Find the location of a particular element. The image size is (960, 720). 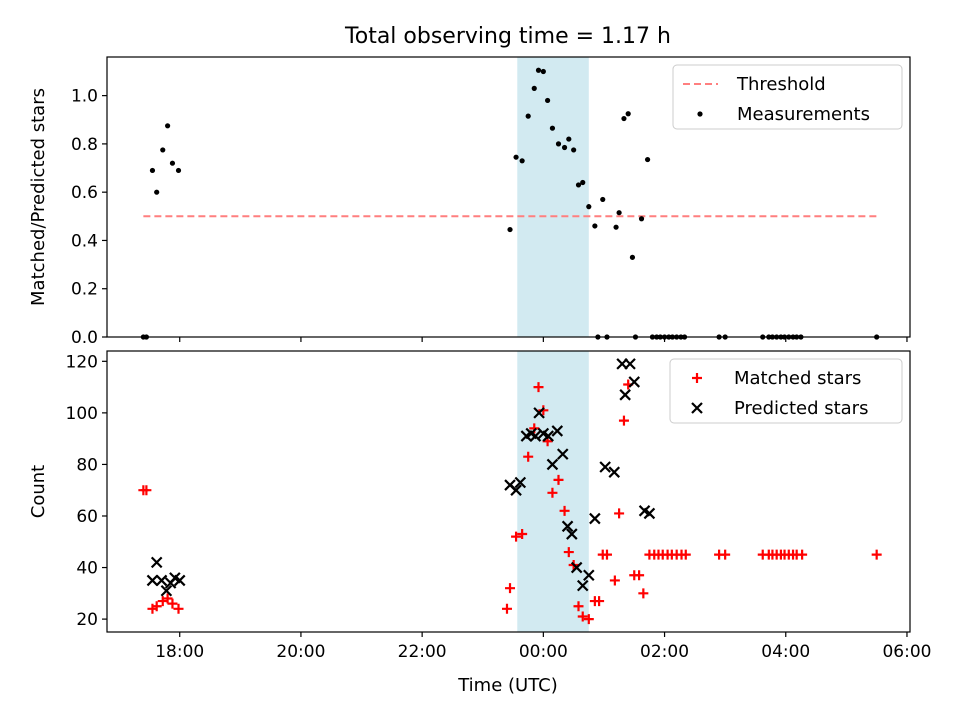

top-y-tick-label: 0.2 is located at coordinates (84, 290).